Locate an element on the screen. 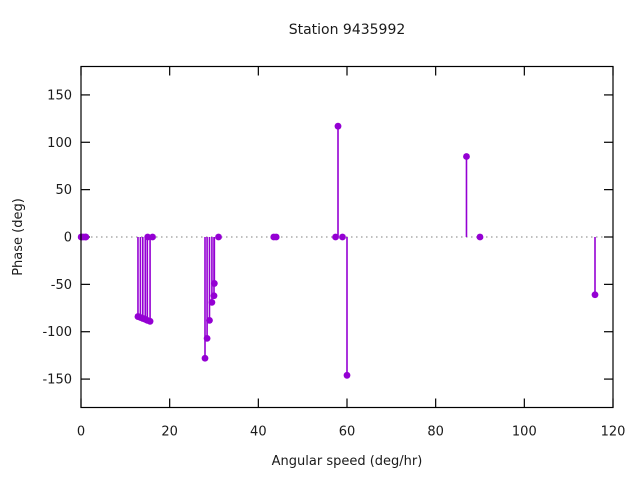 The image size is (640, 480). y-tick-label: 0 is located at coordinates (68, 238).